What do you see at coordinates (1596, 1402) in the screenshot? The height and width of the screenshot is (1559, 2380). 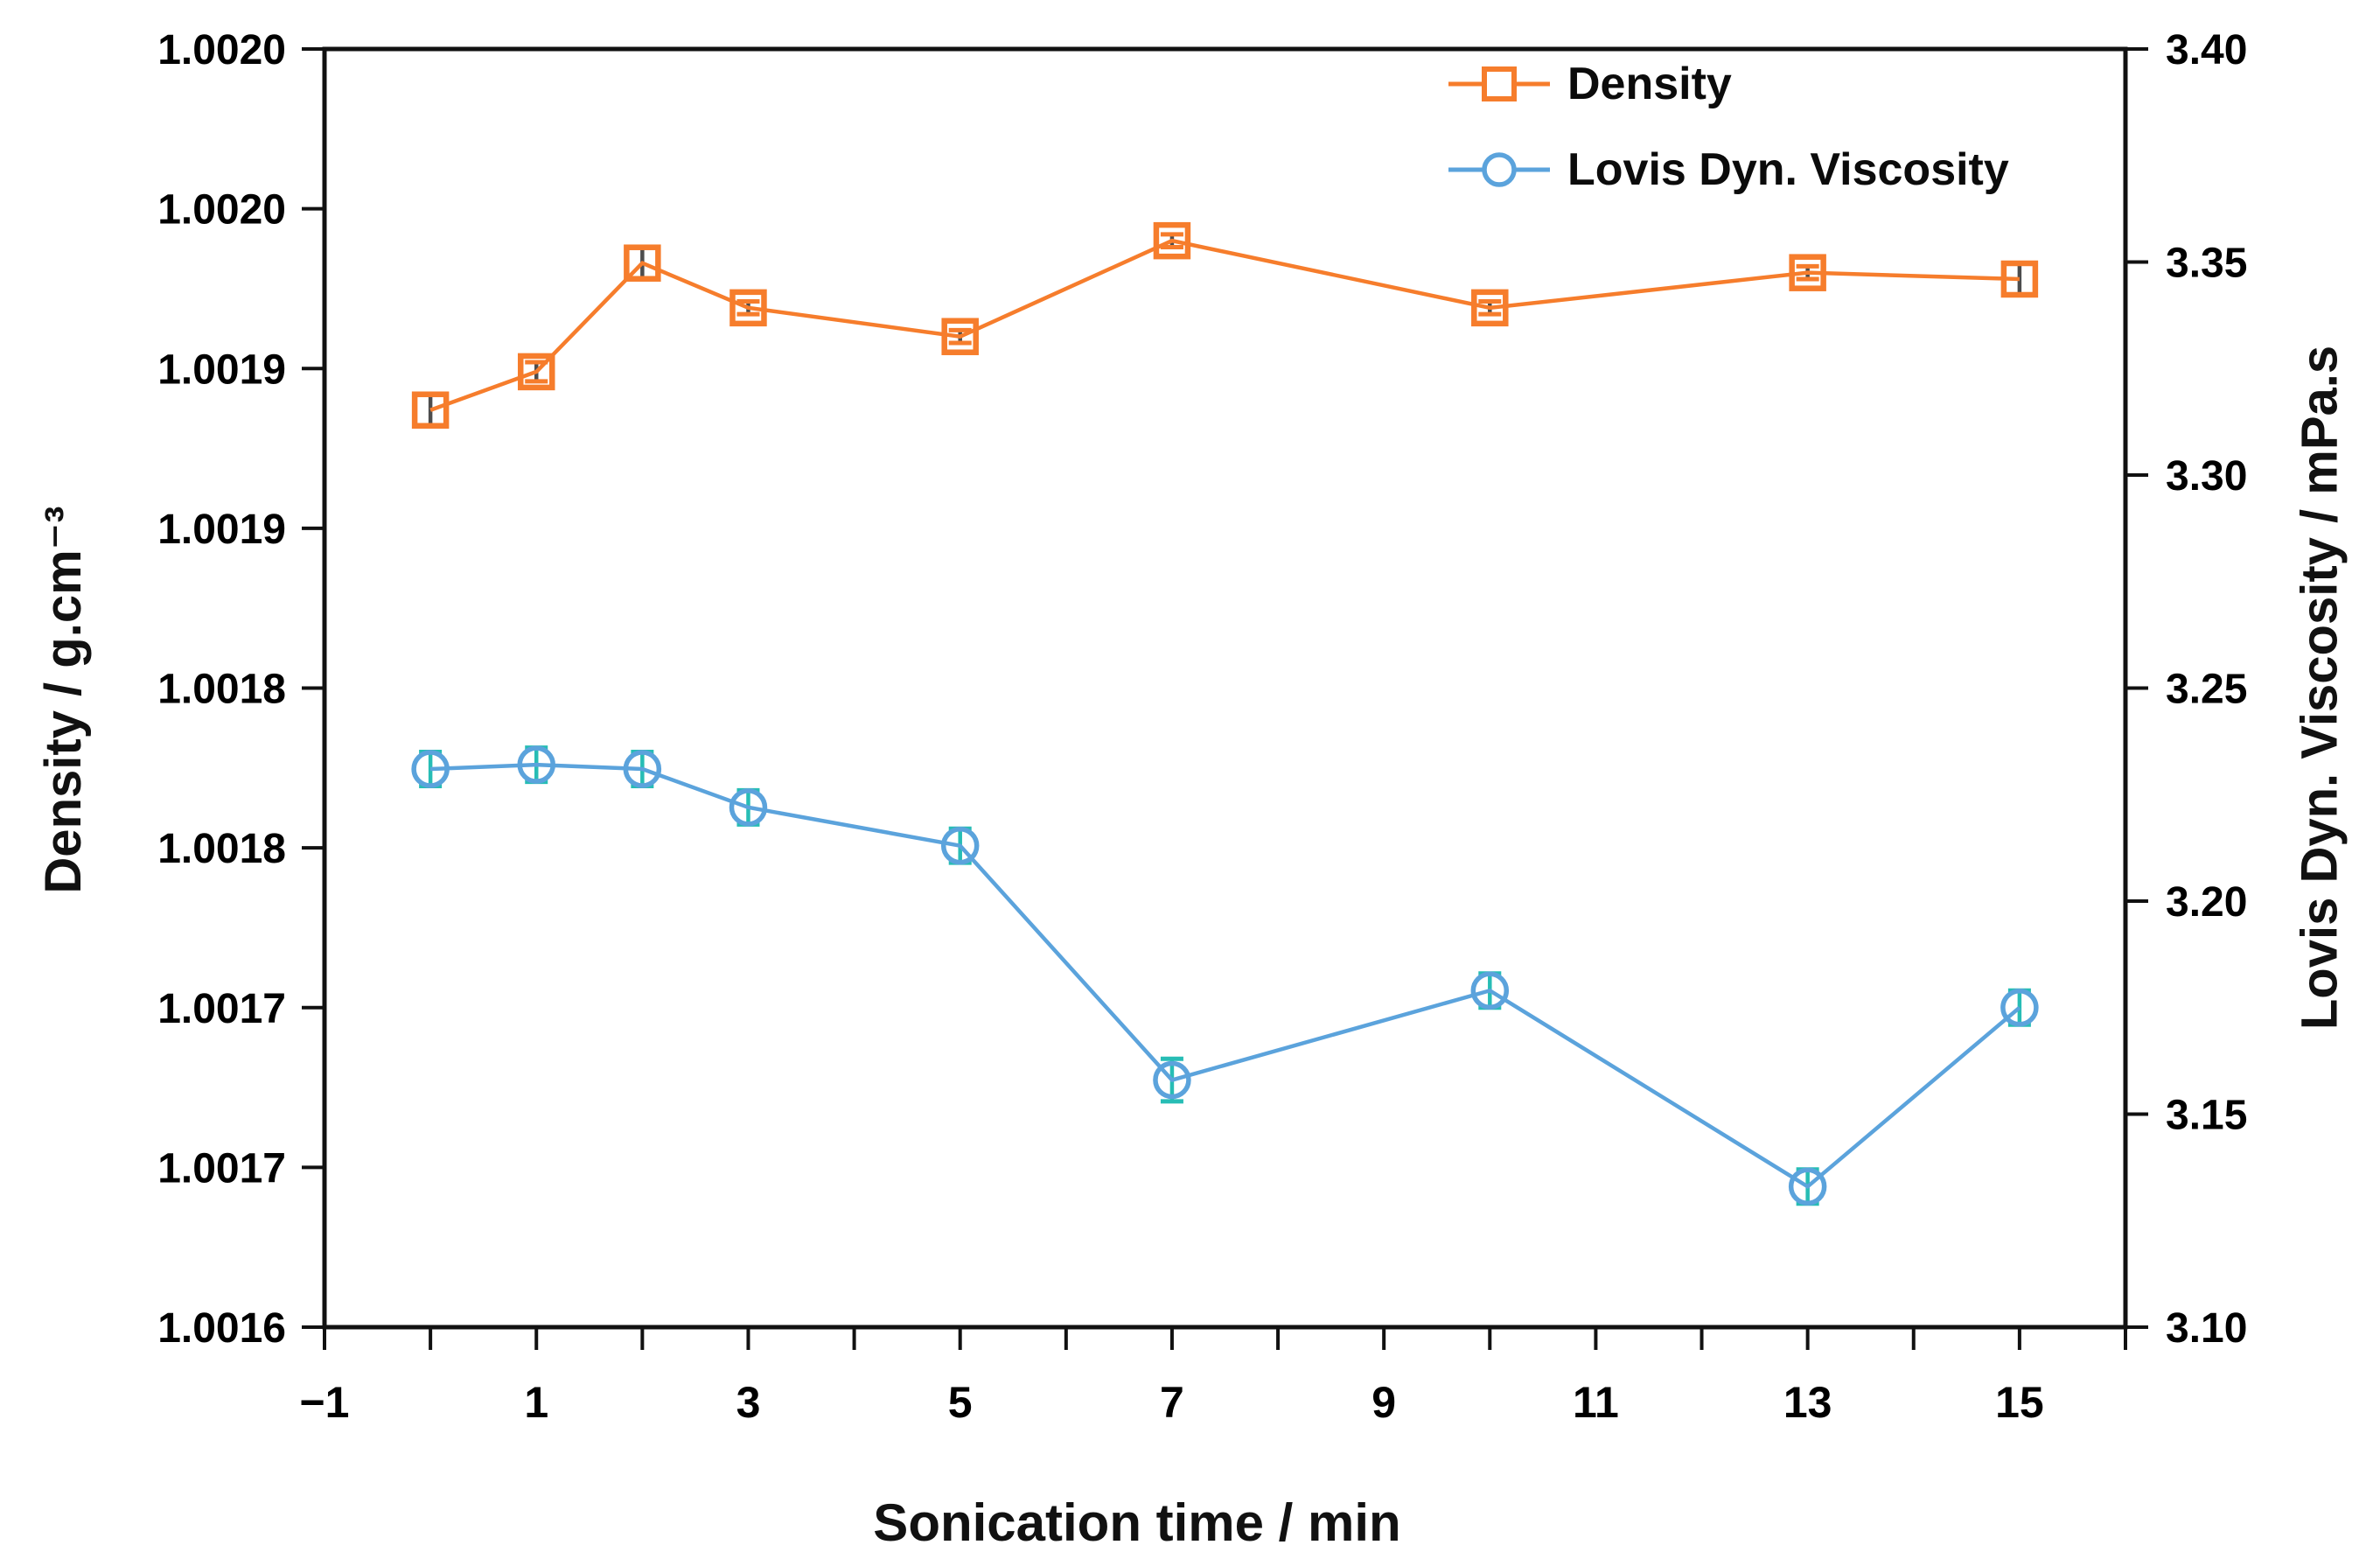 I see `x-tick-label: 11` at bounding box center [1596, 1402].